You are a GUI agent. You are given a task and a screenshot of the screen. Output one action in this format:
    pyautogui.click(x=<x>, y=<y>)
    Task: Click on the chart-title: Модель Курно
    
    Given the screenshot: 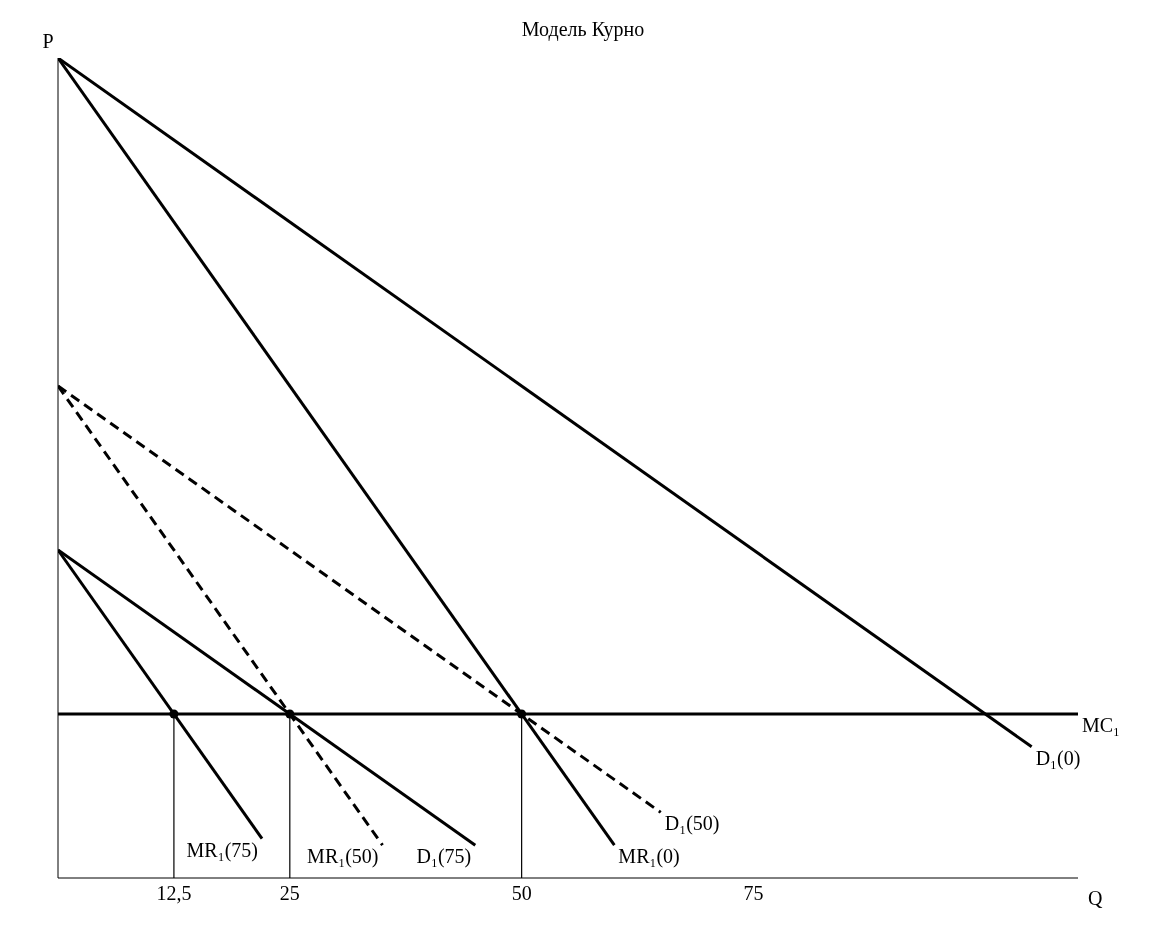 What is the action you would take?
    pyautogui.click(x=583, y=29)
    